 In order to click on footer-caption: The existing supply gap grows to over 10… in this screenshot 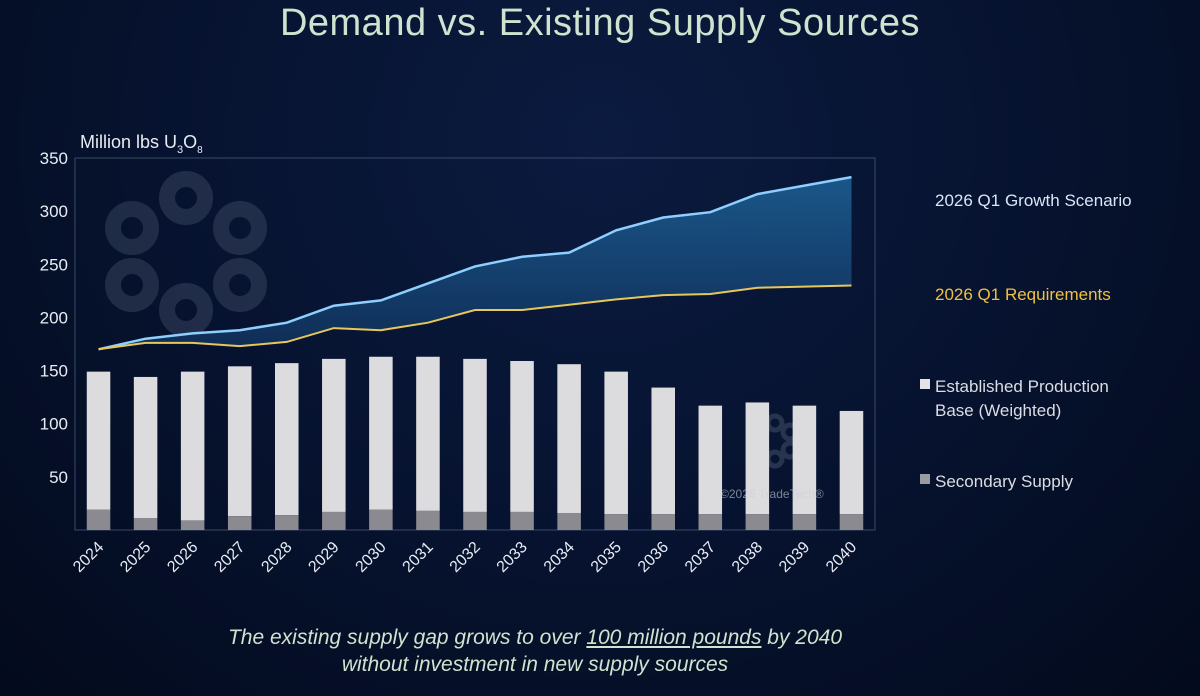, I will do `click(535, 651)`.